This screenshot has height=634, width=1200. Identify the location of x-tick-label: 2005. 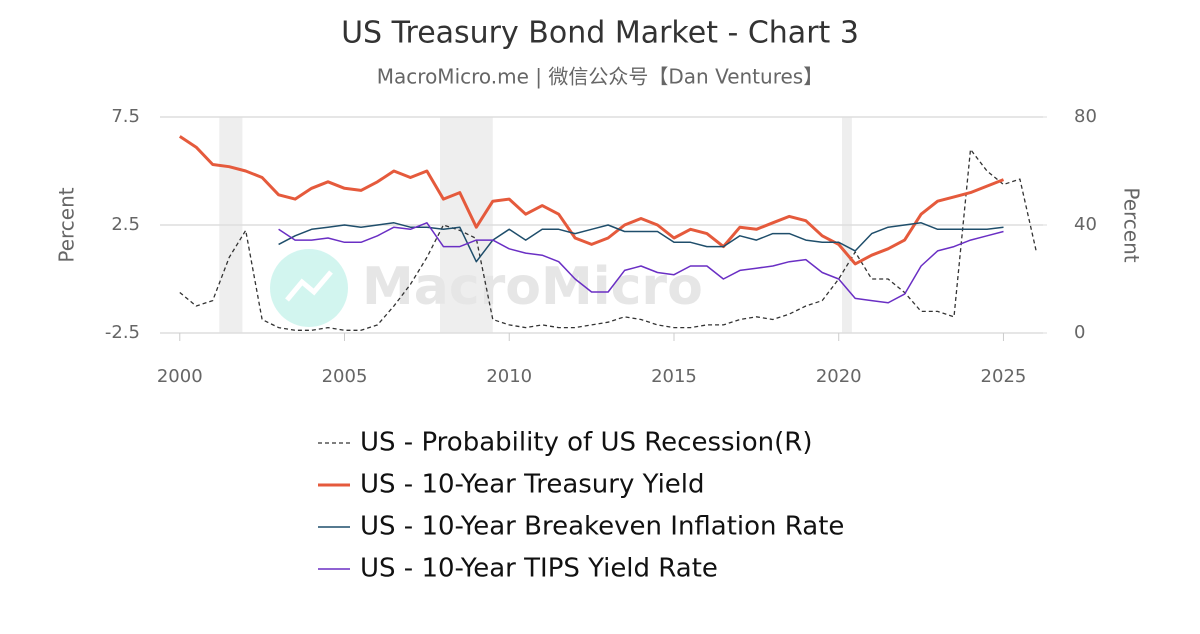
(345, 376).